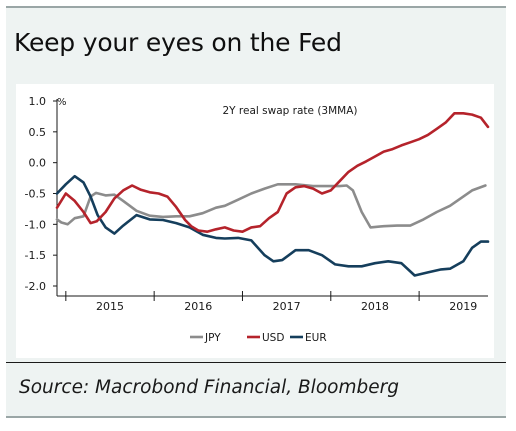  What do you see at coordinates (463, 306) in the screenshot?
I see `x-tick-label: 2019` at bounding box center [463, 306].